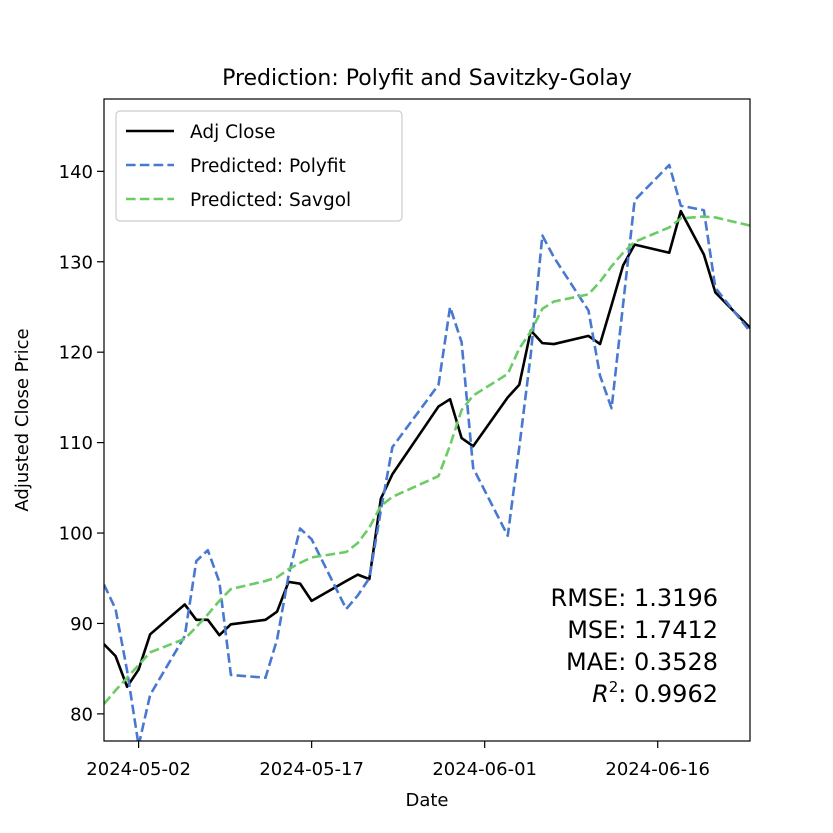  Describe the element at coordinates (398, 760) in the screenshot. I see `x-axis: 2024-05-02 2024-05-17 2024-06-01 2024-06-16` at that location.